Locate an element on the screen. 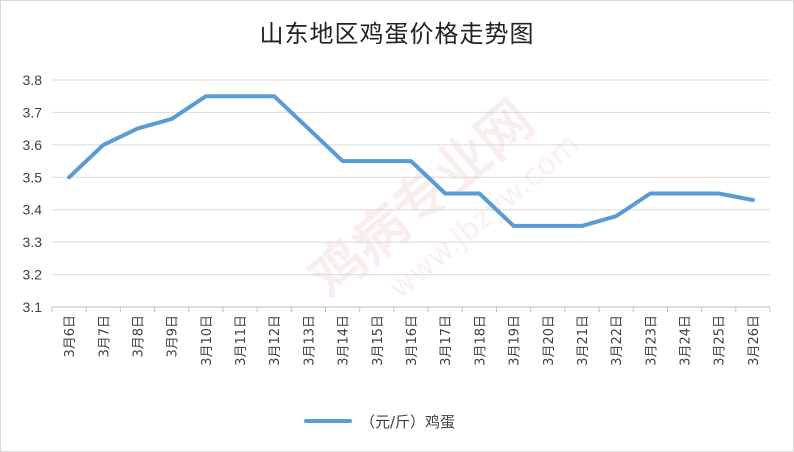 The height and width of the screenshot is (452, 794). x-tick-label: 3月17日 is located at coordinates (446, 340).